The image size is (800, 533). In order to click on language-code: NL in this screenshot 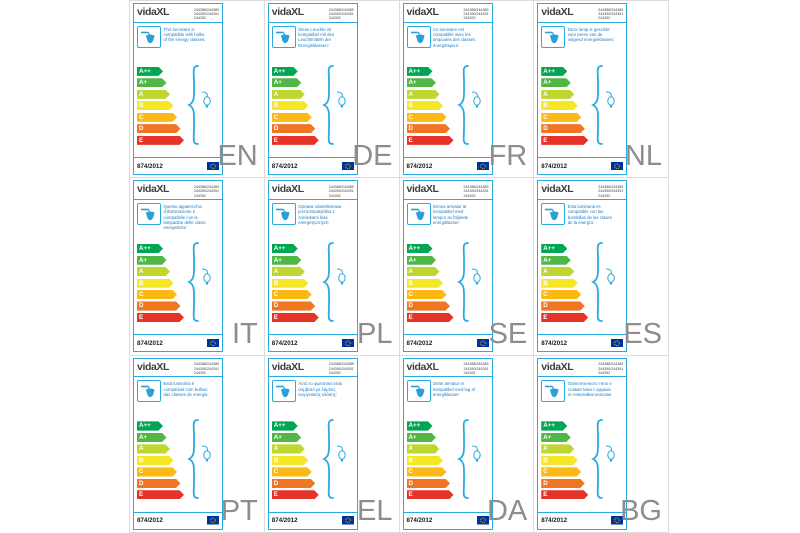, I will do `click(643, 156)`.